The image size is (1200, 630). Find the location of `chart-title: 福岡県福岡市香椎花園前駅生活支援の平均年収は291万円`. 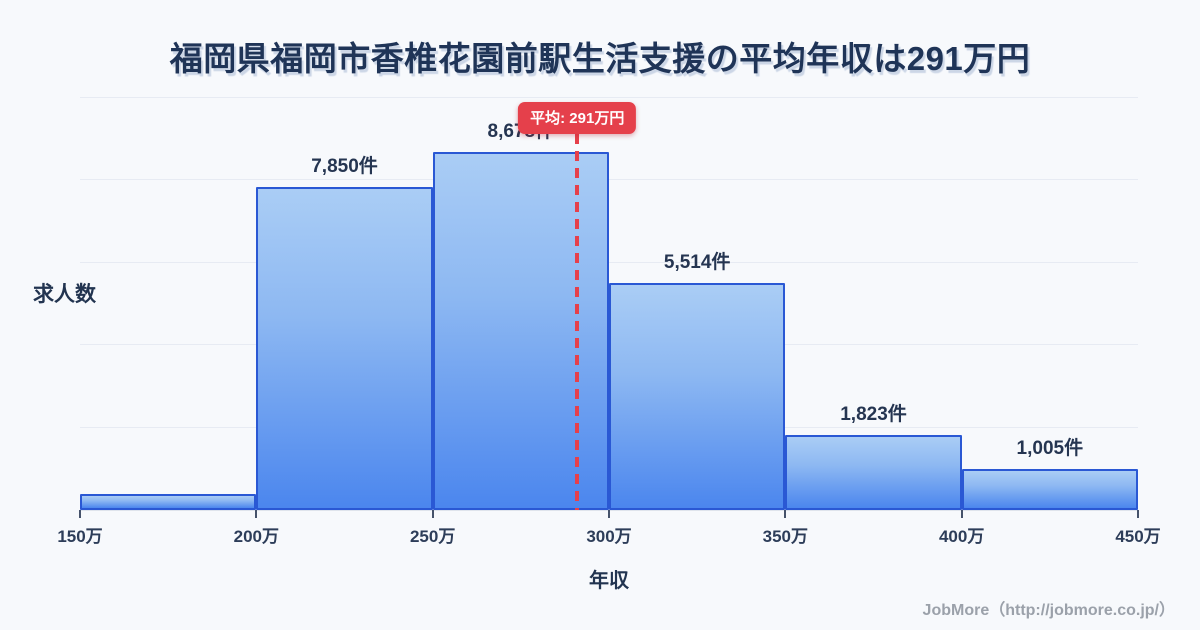

chart-title: 福岡県福岡市香椎花園前駅生活支援の平均年収は291万円 is located at coordinates (600, 58).